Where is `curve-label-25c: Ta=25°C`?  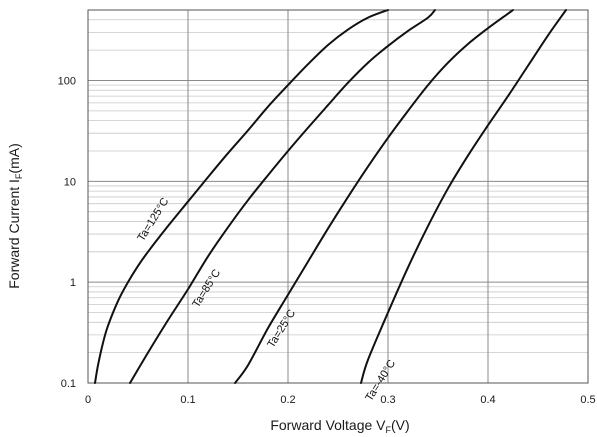
curve-label-25c: Ta=25°C is located at coordinates (281, 329).